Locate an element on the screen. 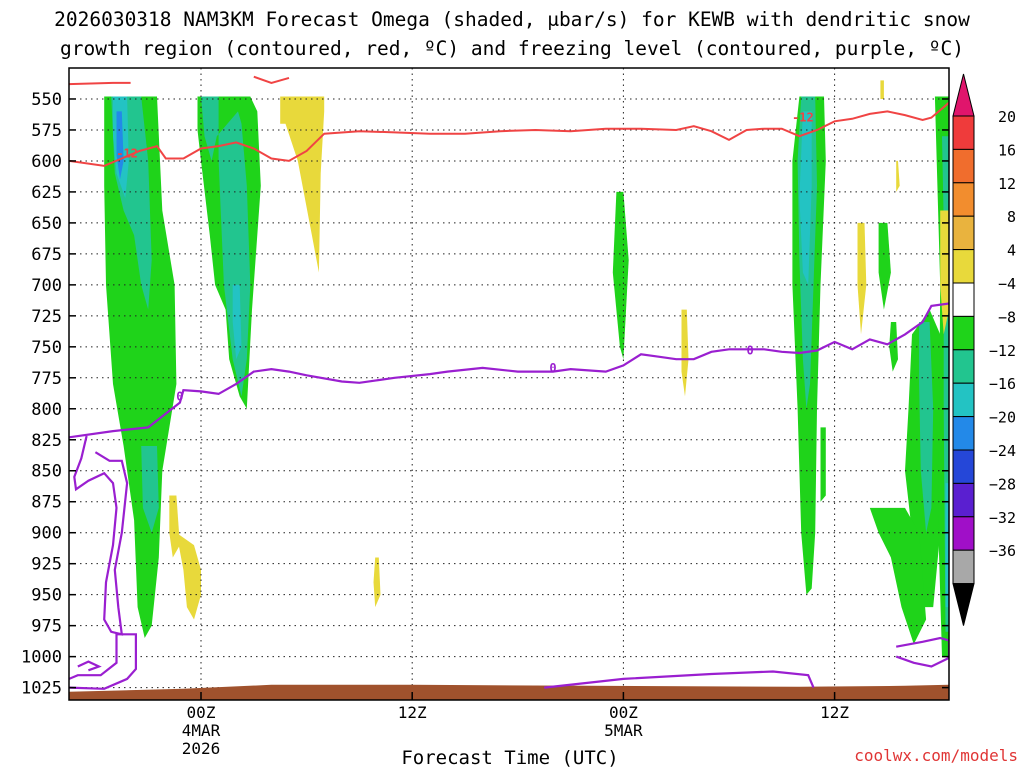  terrain is located at coordinates (509, 692).